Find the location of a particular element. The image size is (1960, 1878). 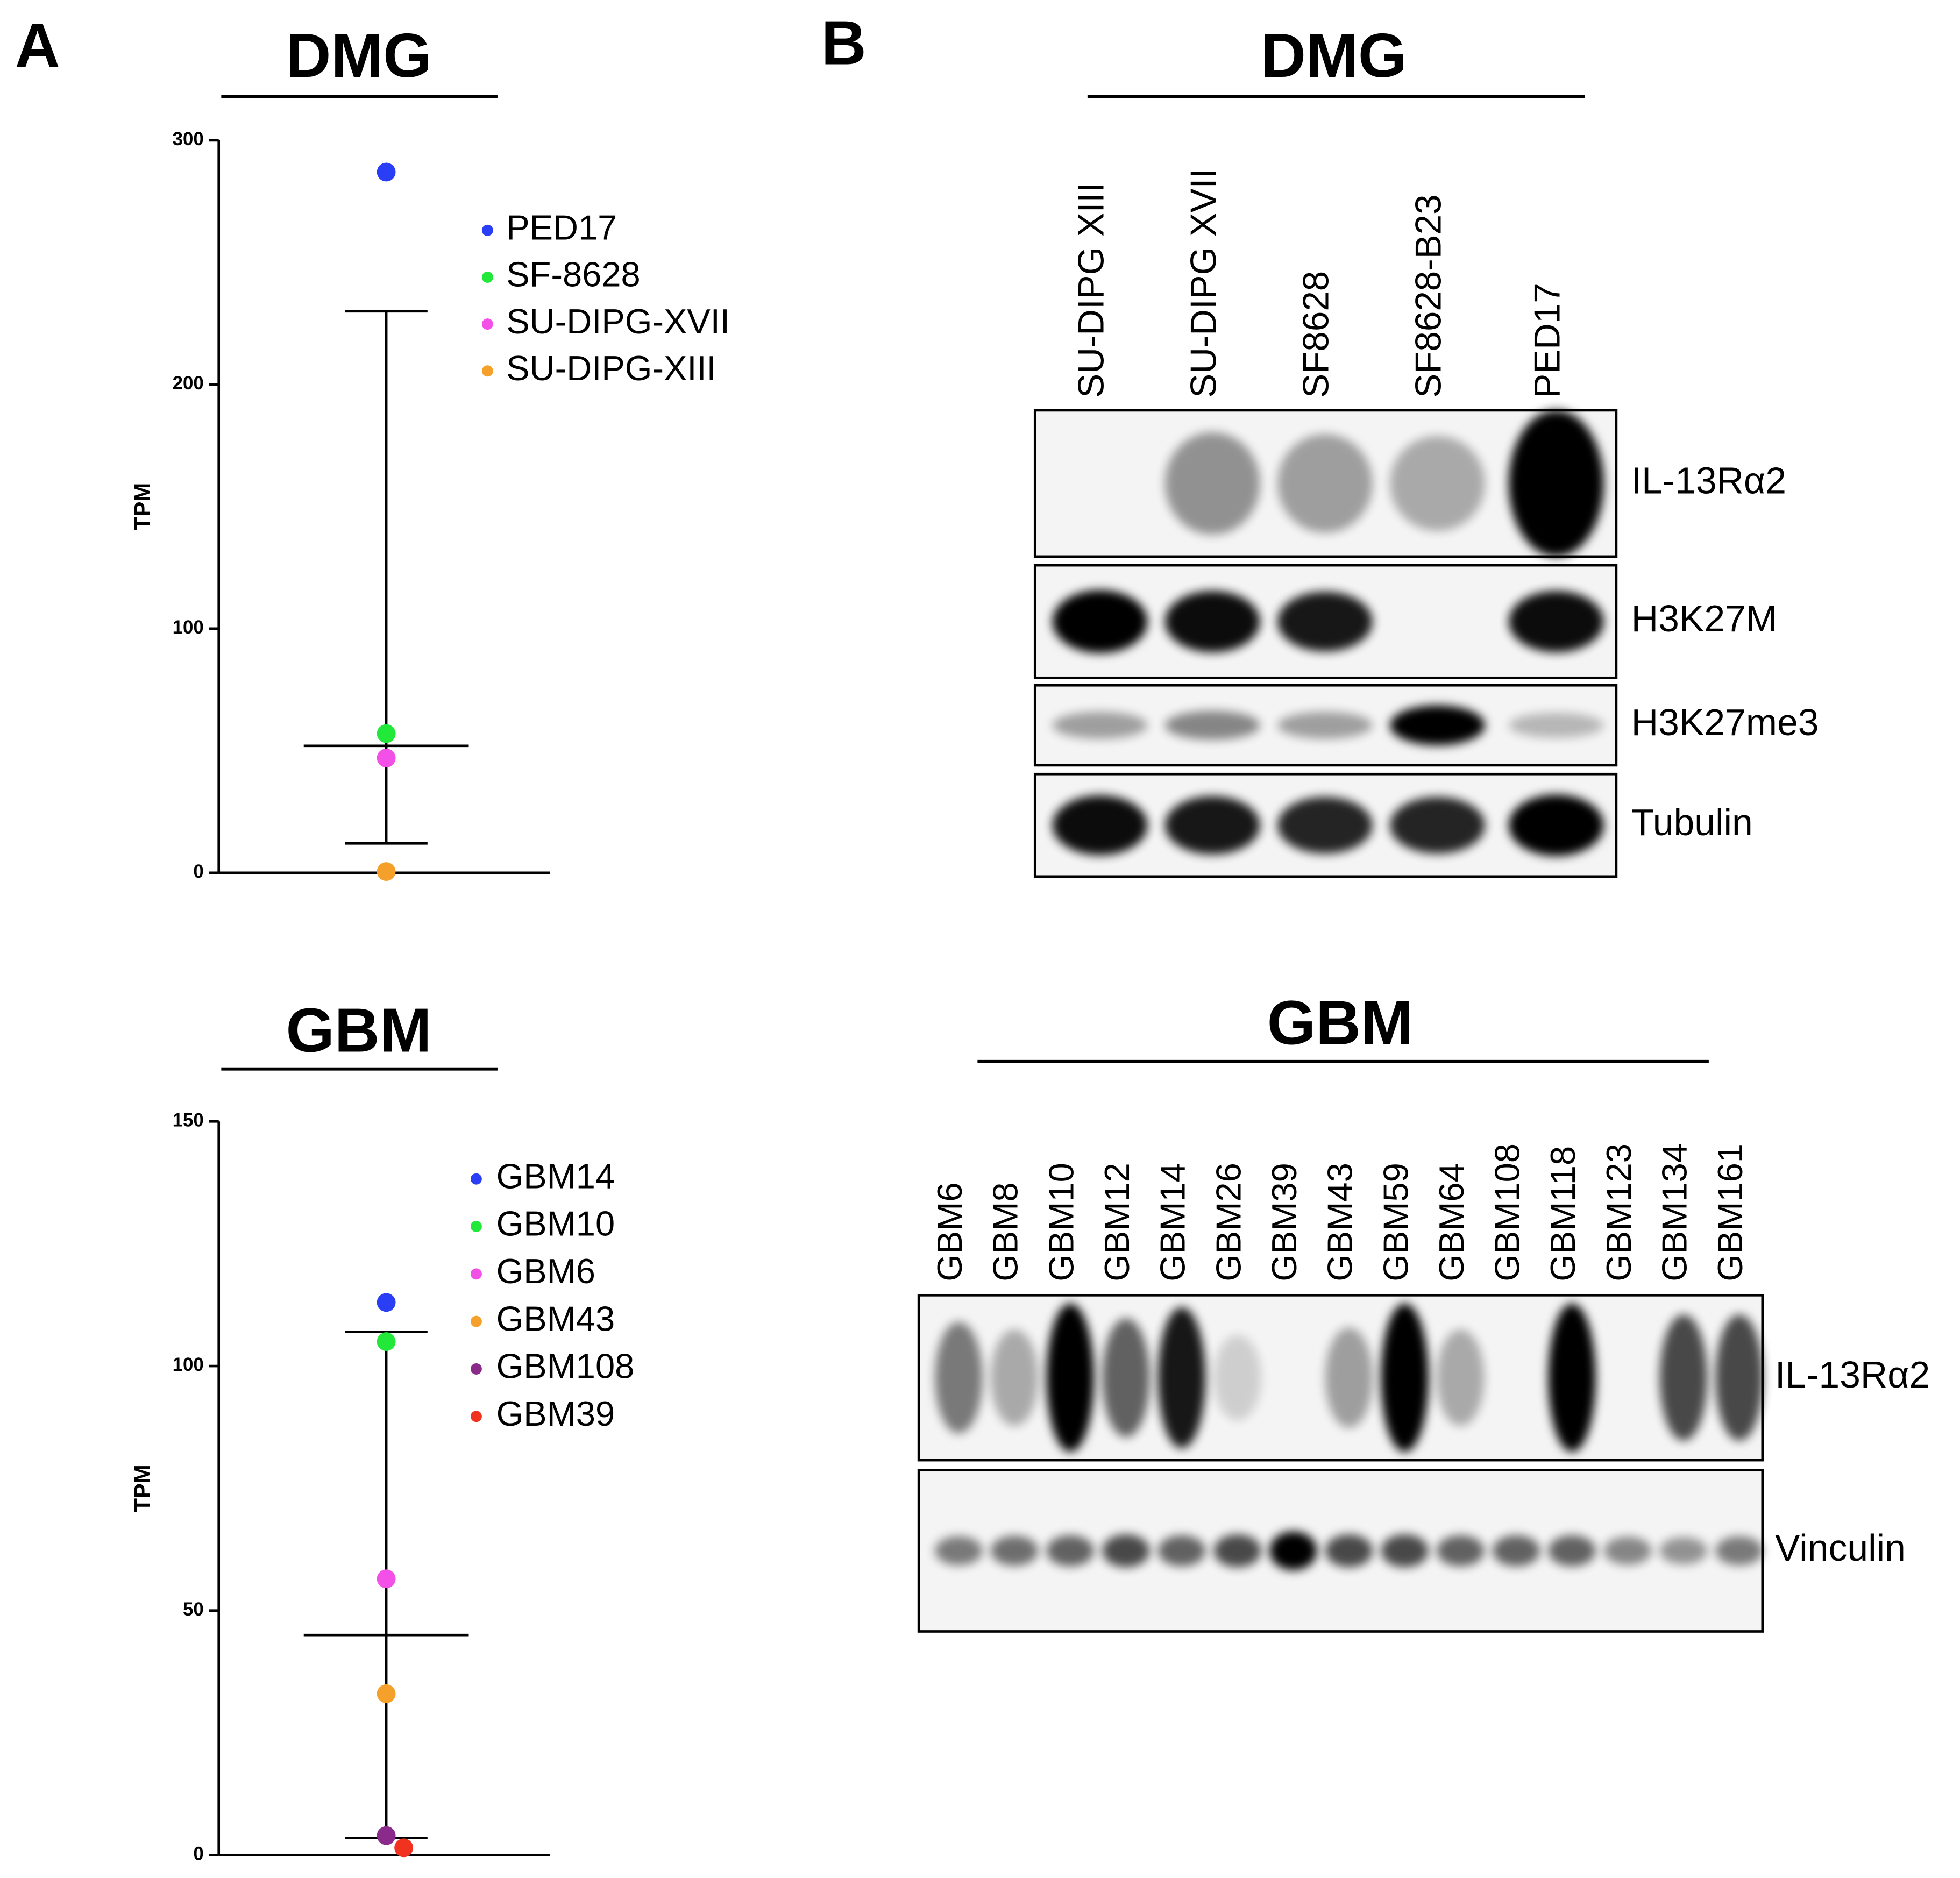

lane-label: GBM161 is located at coordinates (1730, 1212).